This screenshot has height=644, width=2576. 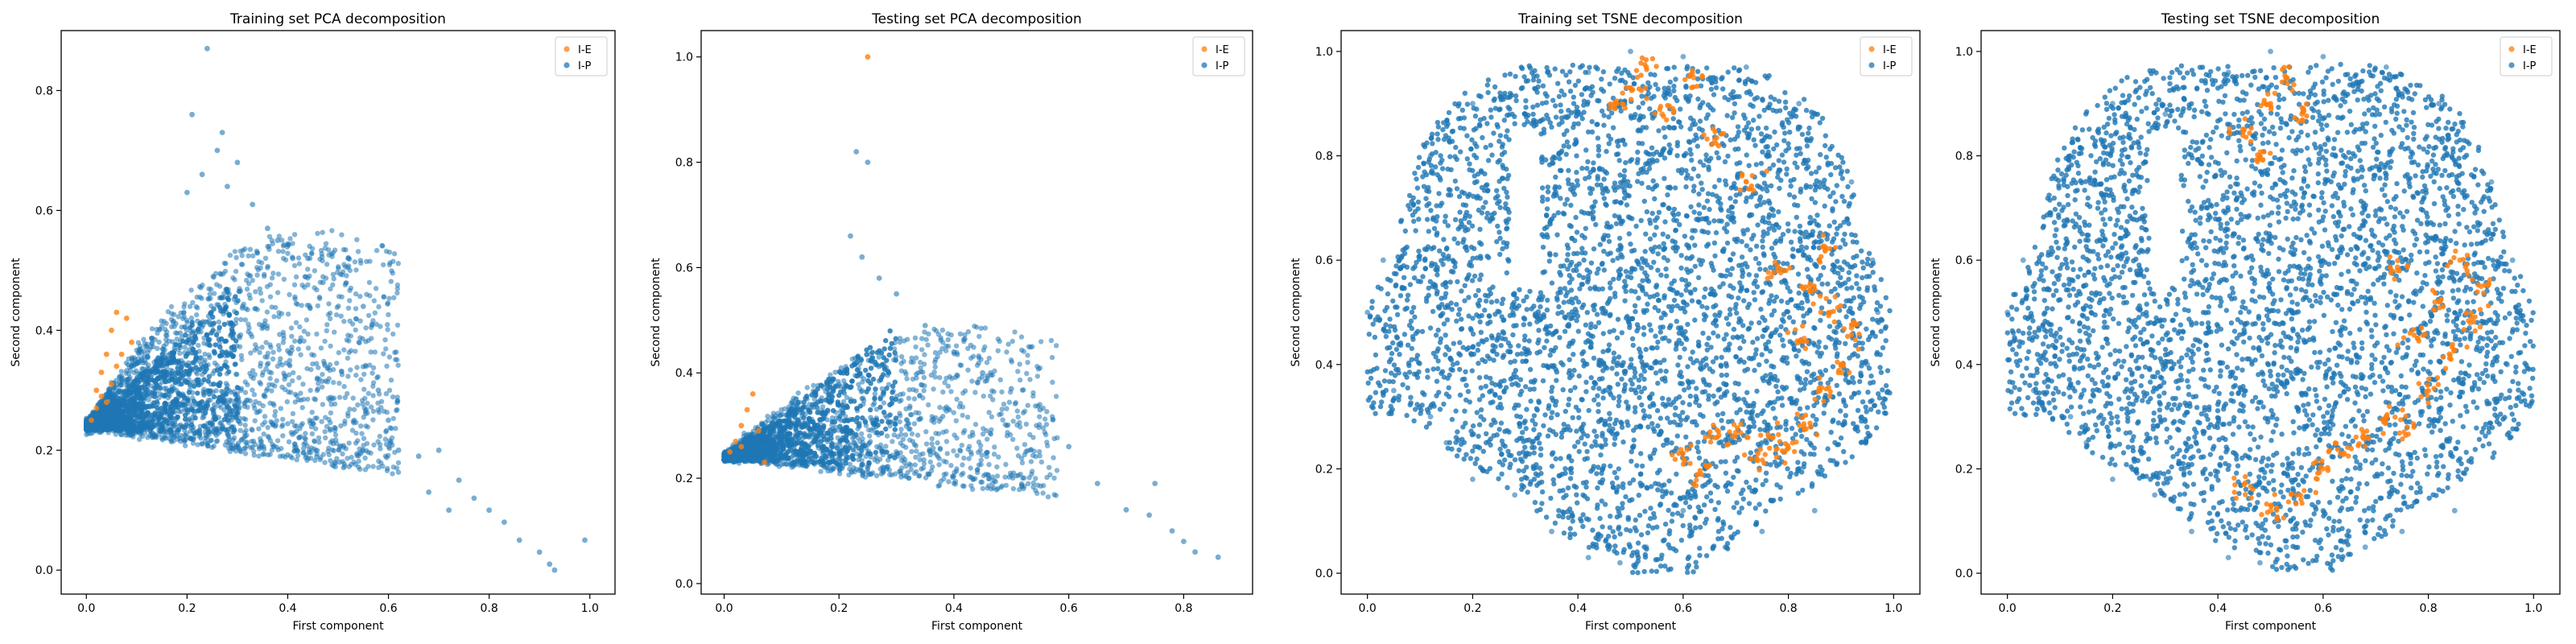 I want to click on data-point-i-e, so click(x=111, y=384).